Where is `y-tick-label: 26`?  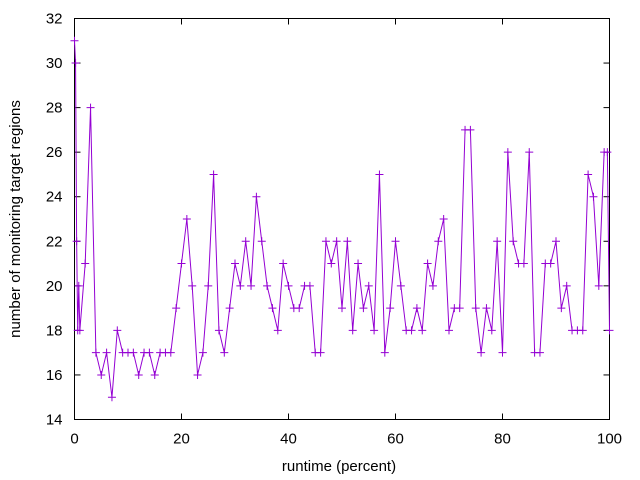 y-tick-label: 26 is located at coordinates (54, 152).